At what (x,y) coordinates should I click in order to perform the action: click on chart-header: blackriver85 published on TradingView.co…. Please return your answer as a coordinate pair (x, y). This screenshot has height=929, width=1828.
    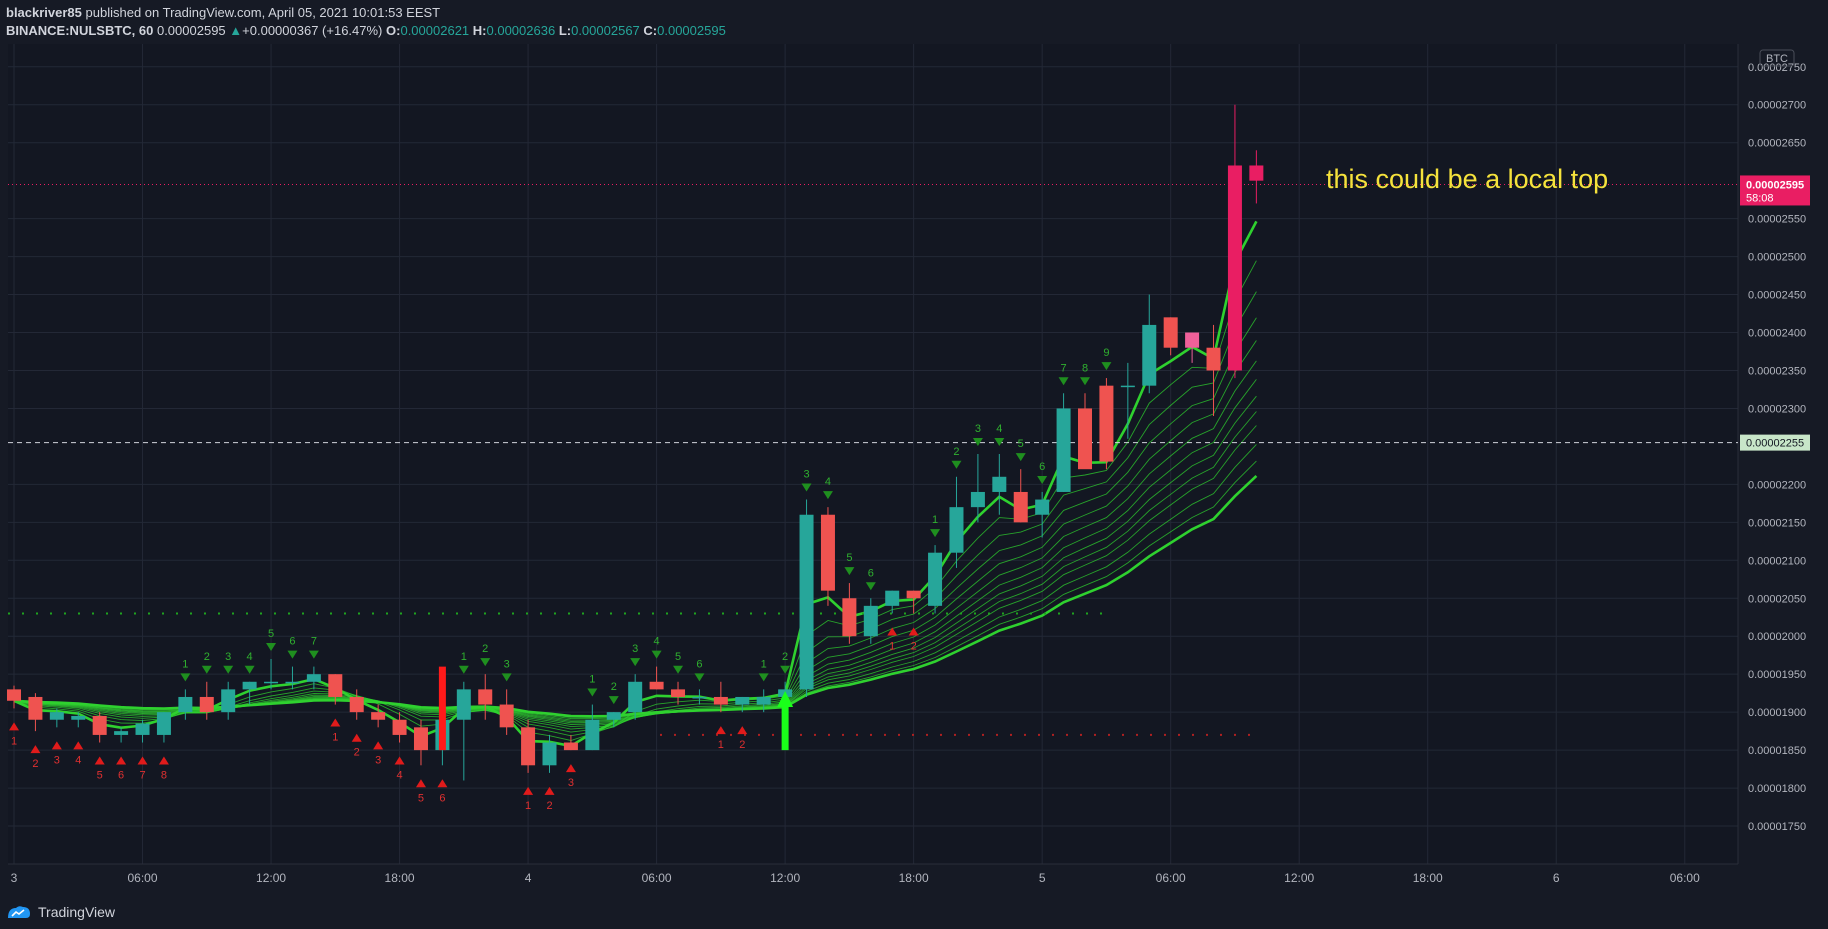
    Looking at the image, I should click on (366, 22).